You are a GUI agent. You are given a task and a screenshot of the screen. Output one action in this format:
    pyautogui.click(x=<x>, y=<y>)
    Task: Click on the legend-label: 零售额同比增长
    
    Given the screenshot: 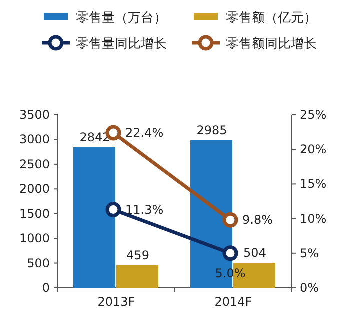 What is the action you would take?
    pyautogui.click(x=271, y=44)
    